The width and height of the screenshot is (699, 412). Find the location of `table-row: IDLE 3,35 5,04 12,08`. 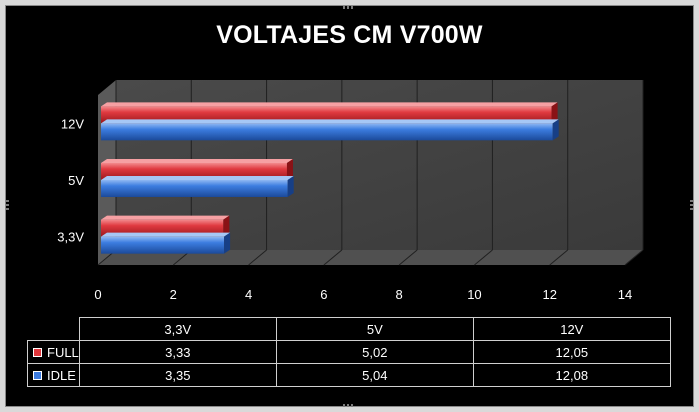

table-row: IDLE 3,35 5,04 12,08 is located at coordinates (349, 375).